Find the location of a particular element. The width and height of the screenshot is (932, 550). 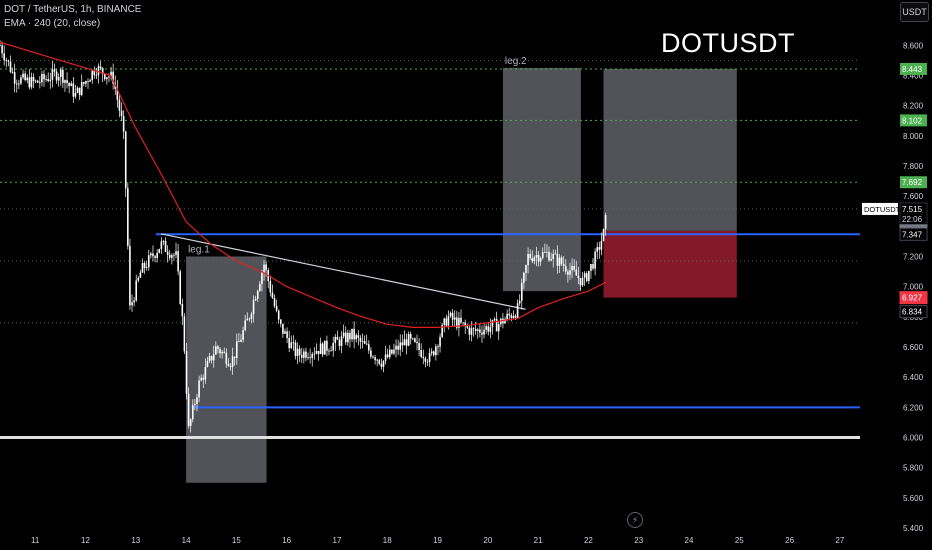

price-label-text: 6.927 is located at coordinates (912, 298).